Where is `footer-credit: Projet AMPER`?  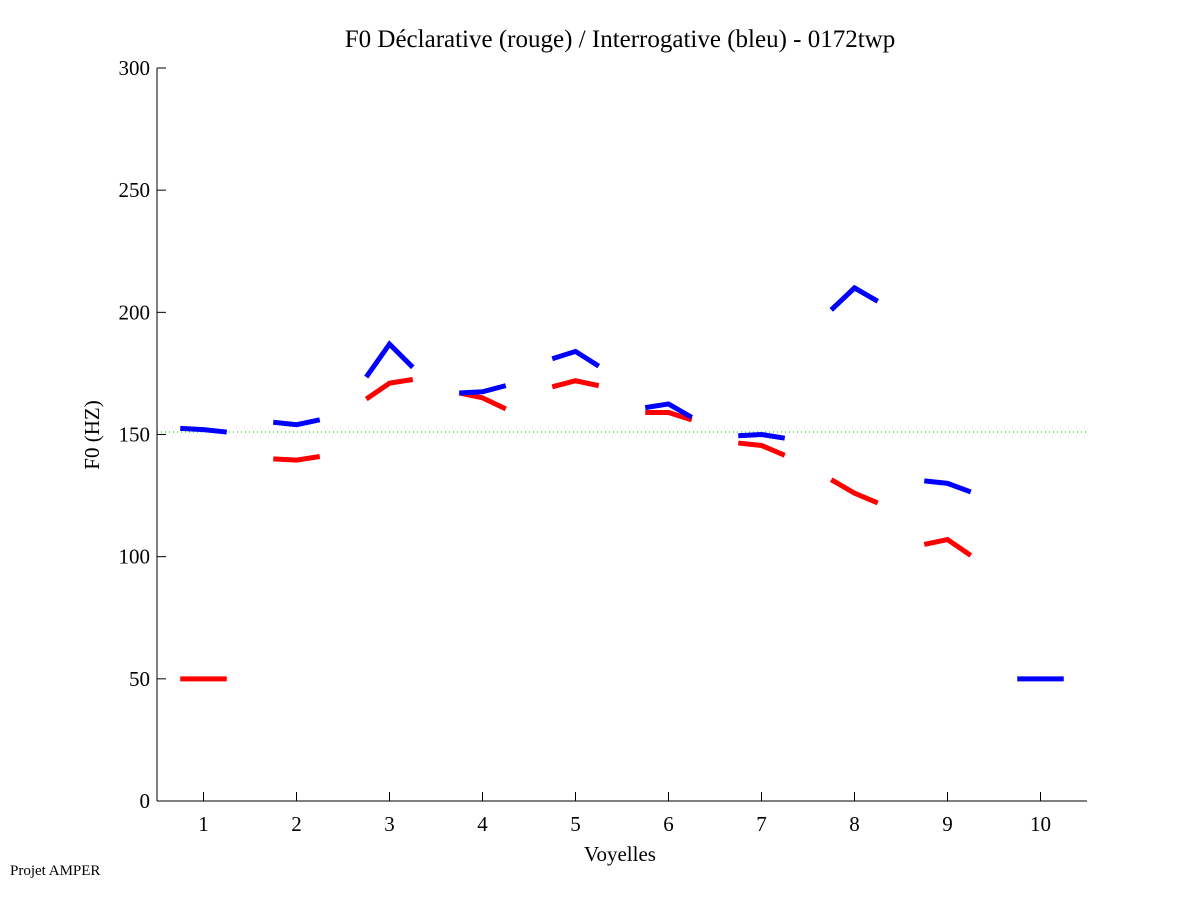 footer-credit: Projet AMPER is located at coordinates (55, 871).